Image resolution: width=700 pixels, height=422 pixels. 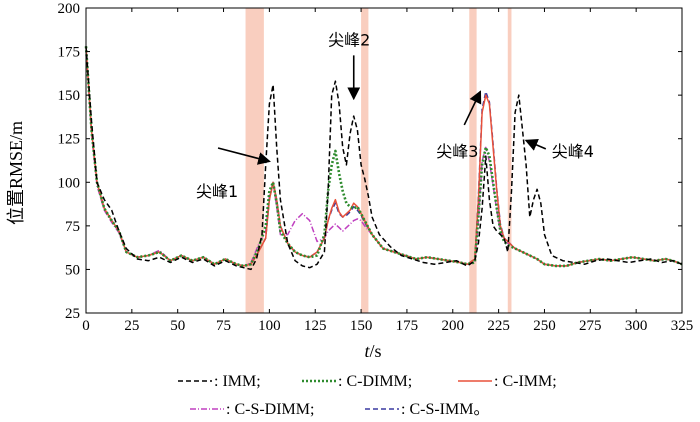 I want to click on y-tick-label-175: 175, so click(x=69, y=53).